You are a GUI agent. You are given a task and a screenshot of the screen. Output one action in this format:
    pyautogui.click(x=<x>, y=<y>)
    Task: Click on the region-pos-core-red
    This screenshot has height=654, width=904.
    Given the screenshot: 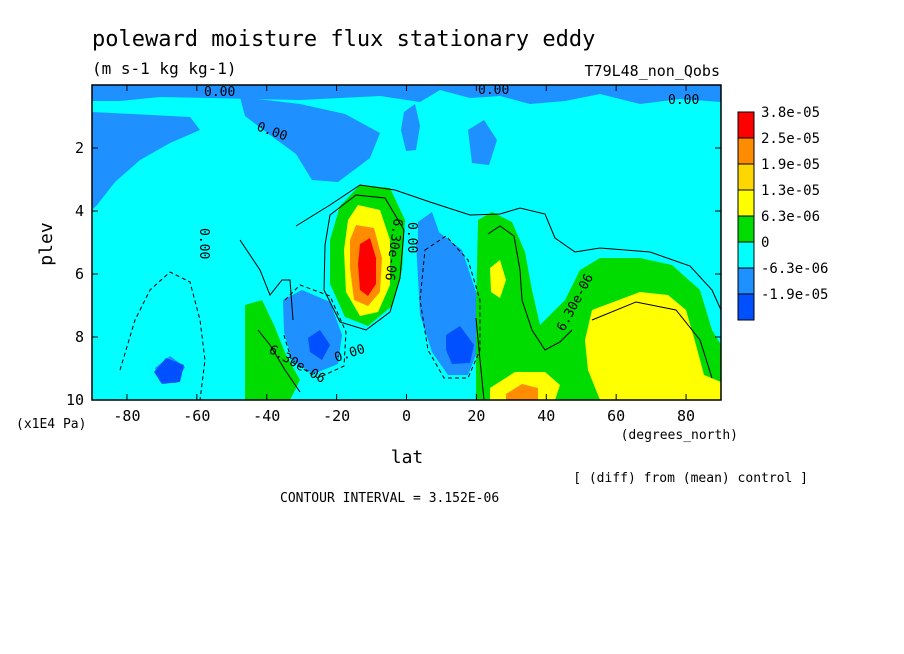 What is the action you would take?
    pyautogui.click(x=367, y=267)
    